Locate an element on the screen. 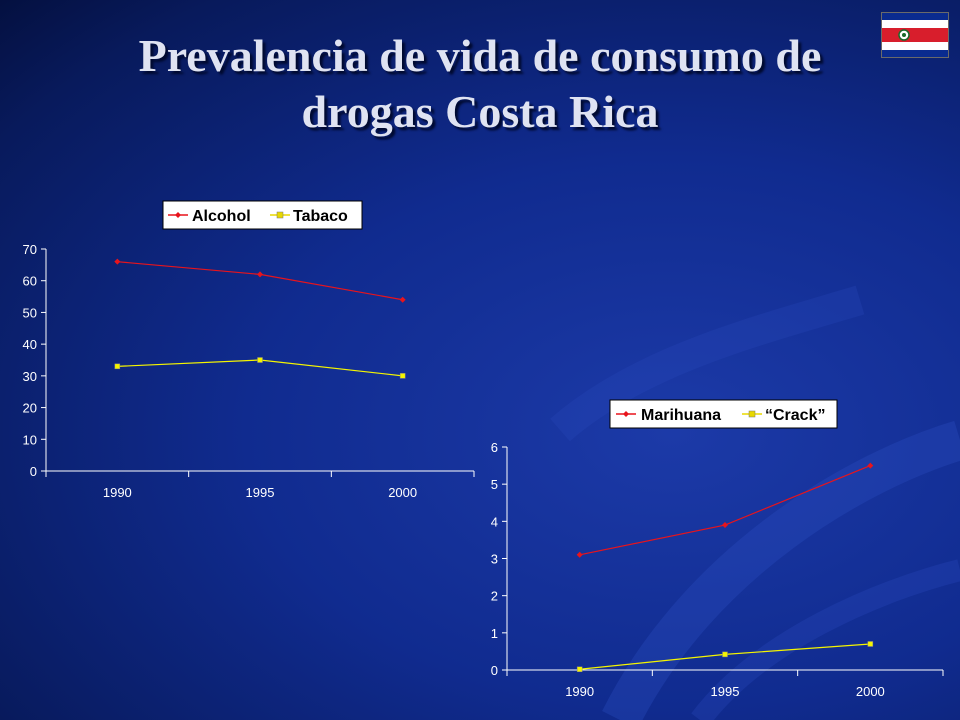 Image resolution: width=960 pixels, height=720 pixels. title-line-2: drogas Costa Rica is located at coordinates (480, 111).